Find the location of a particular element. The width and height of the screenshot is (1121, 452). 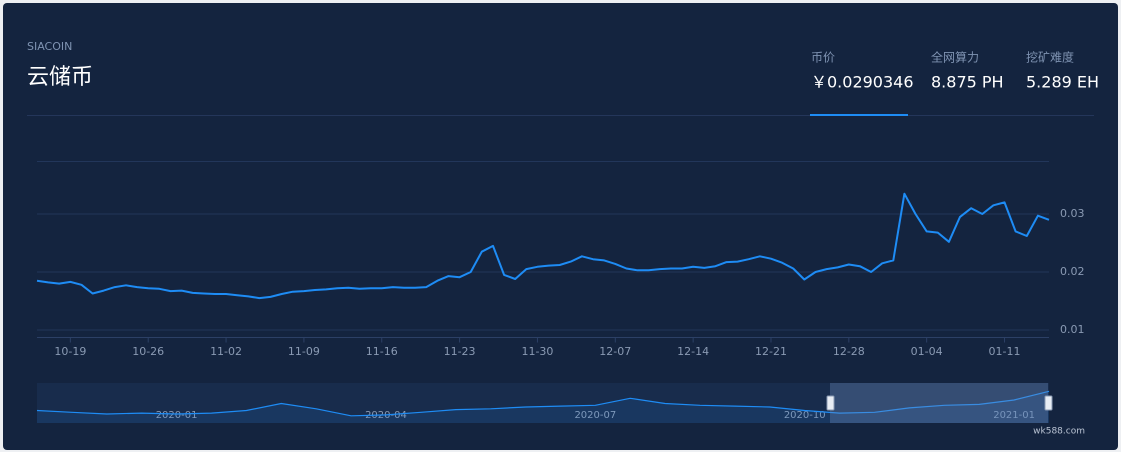

x-tick-label: 2020-07 is located at coordinates (595, 415).